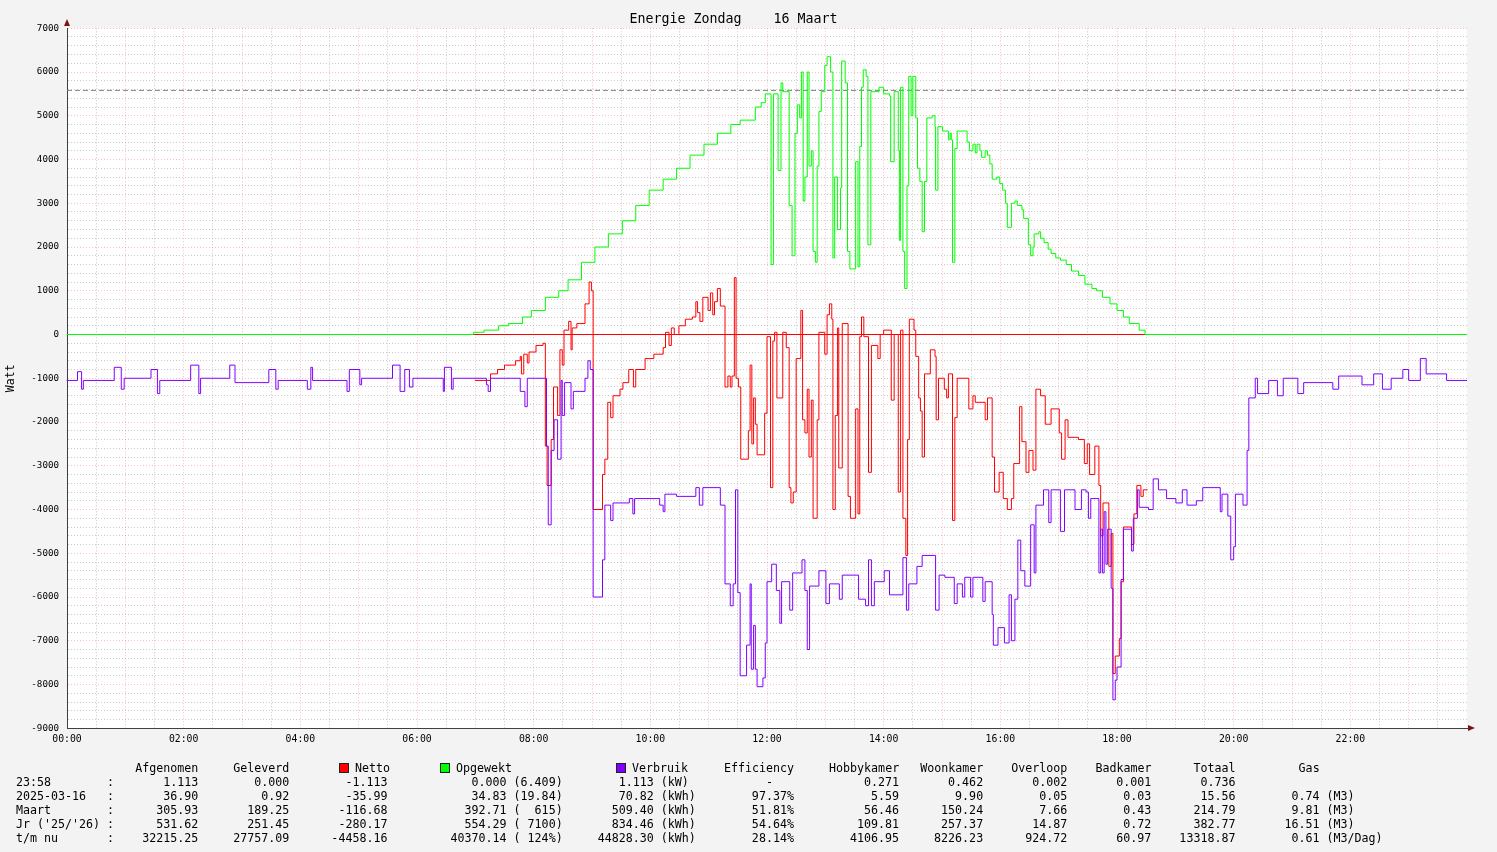  Describe the element at coordinates (300, 738) in the screenshot. I see `x-tick-label: 04:00` at that location.